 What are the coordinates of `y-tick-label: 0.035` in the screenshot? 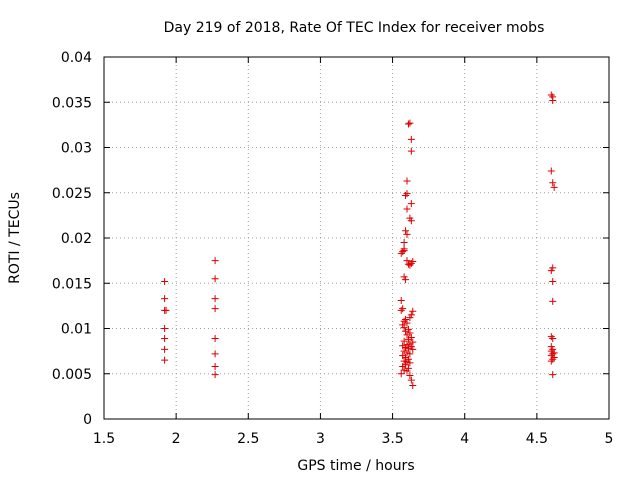 It's located at (72, 103).